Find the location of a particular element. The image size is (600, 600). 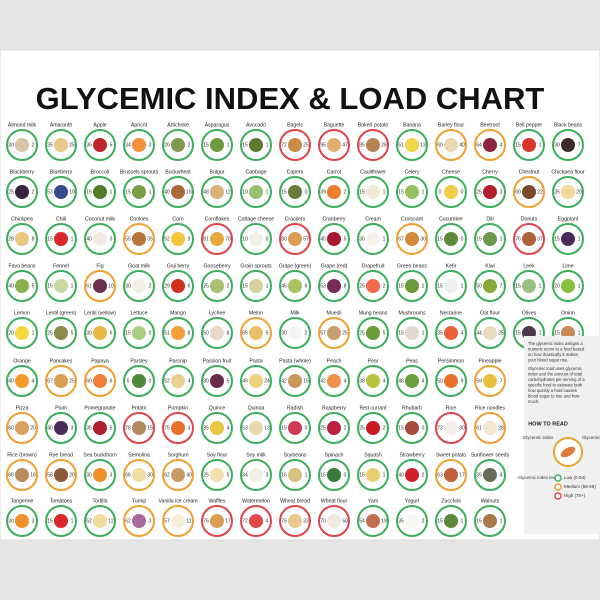

food-item: Chili 15 1 is located at coordinates (61, 235).